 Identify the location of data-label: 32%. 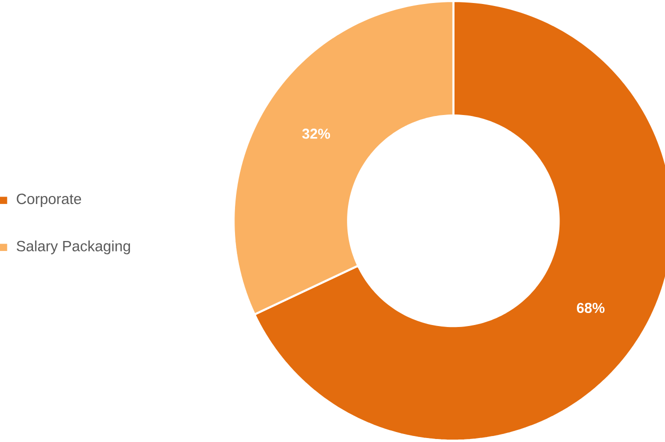
(316, 133).